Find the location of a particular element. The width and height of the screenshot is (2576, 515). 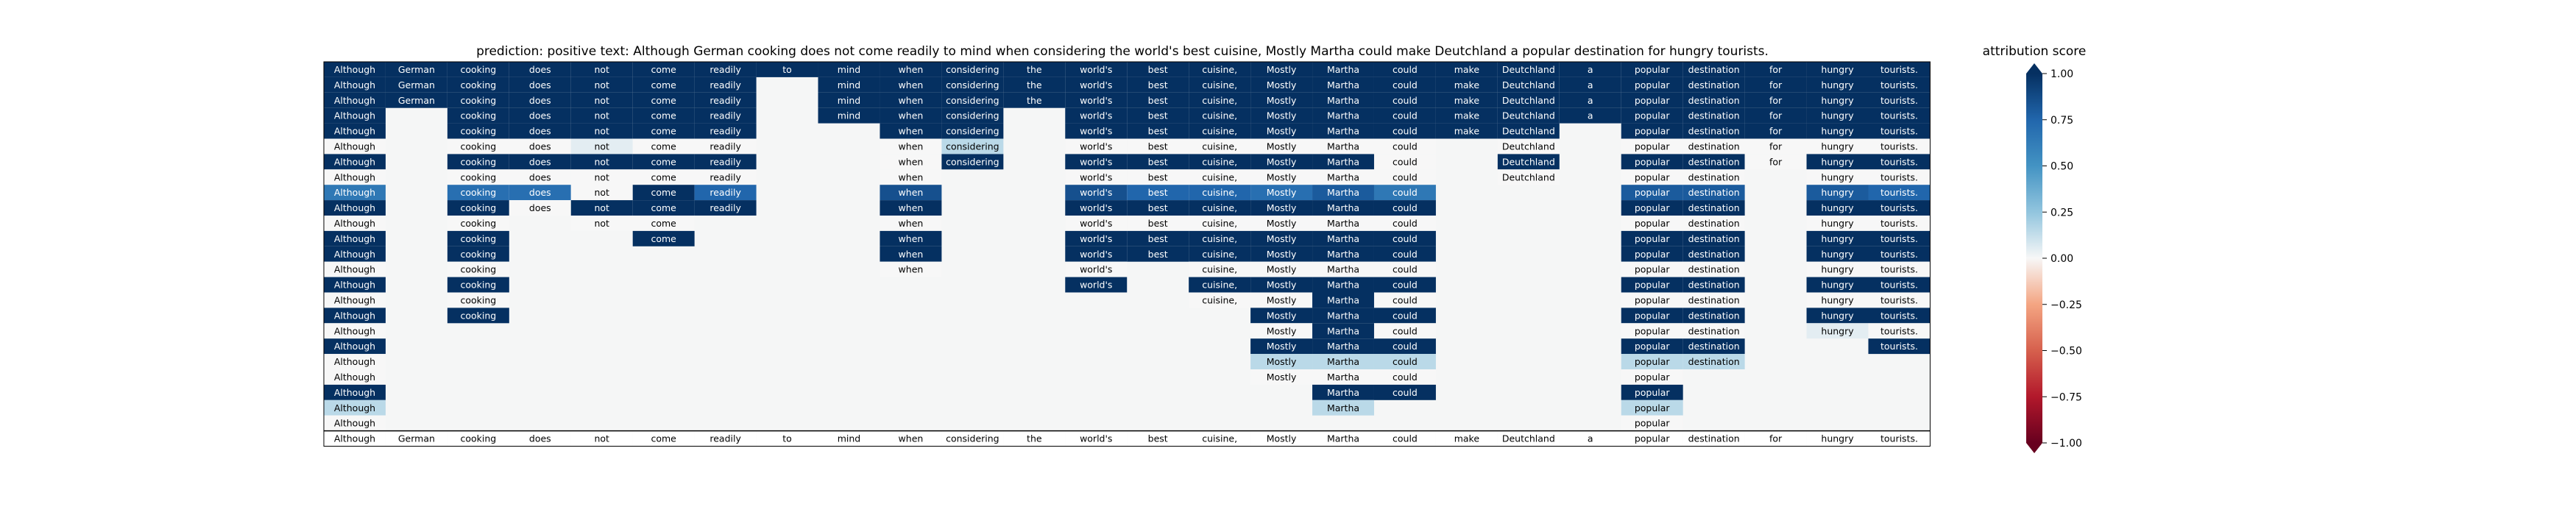

cell-token-label: does is located at coordinates (540, 147).